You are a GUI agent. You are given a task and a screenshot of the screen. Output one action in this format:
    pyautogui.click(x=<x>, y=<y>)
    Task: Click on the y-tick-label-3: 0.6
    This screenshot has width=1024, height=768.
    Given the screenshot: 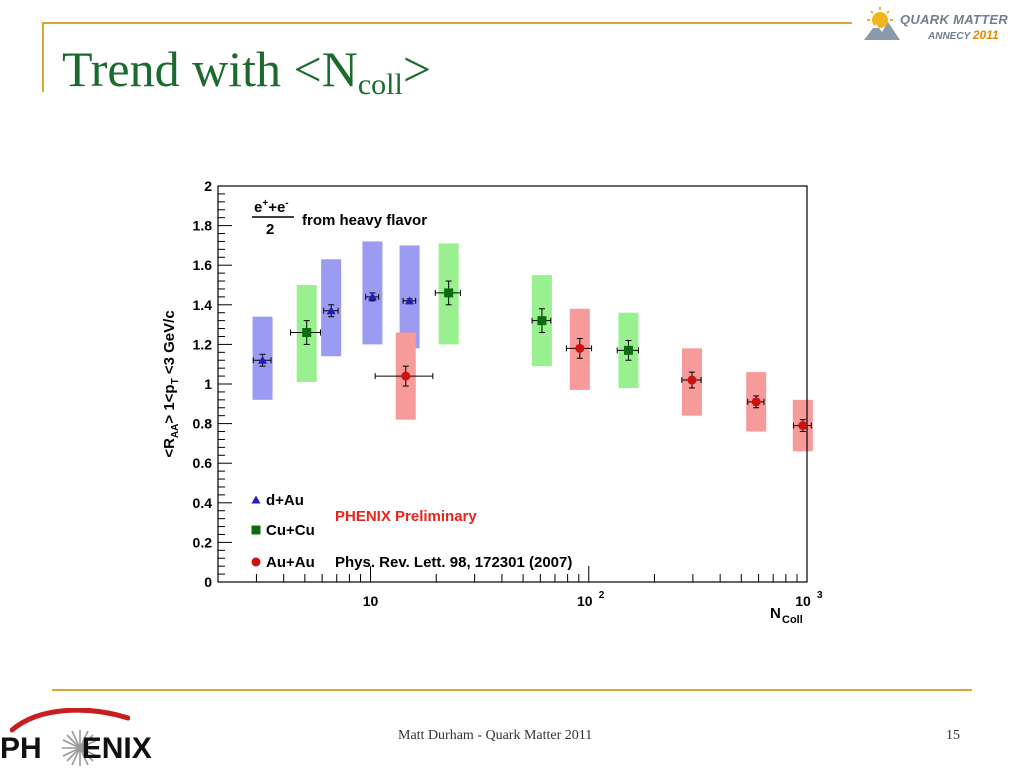 What is the action you would take?
    pyautogui.click(x=203, y=463)
    